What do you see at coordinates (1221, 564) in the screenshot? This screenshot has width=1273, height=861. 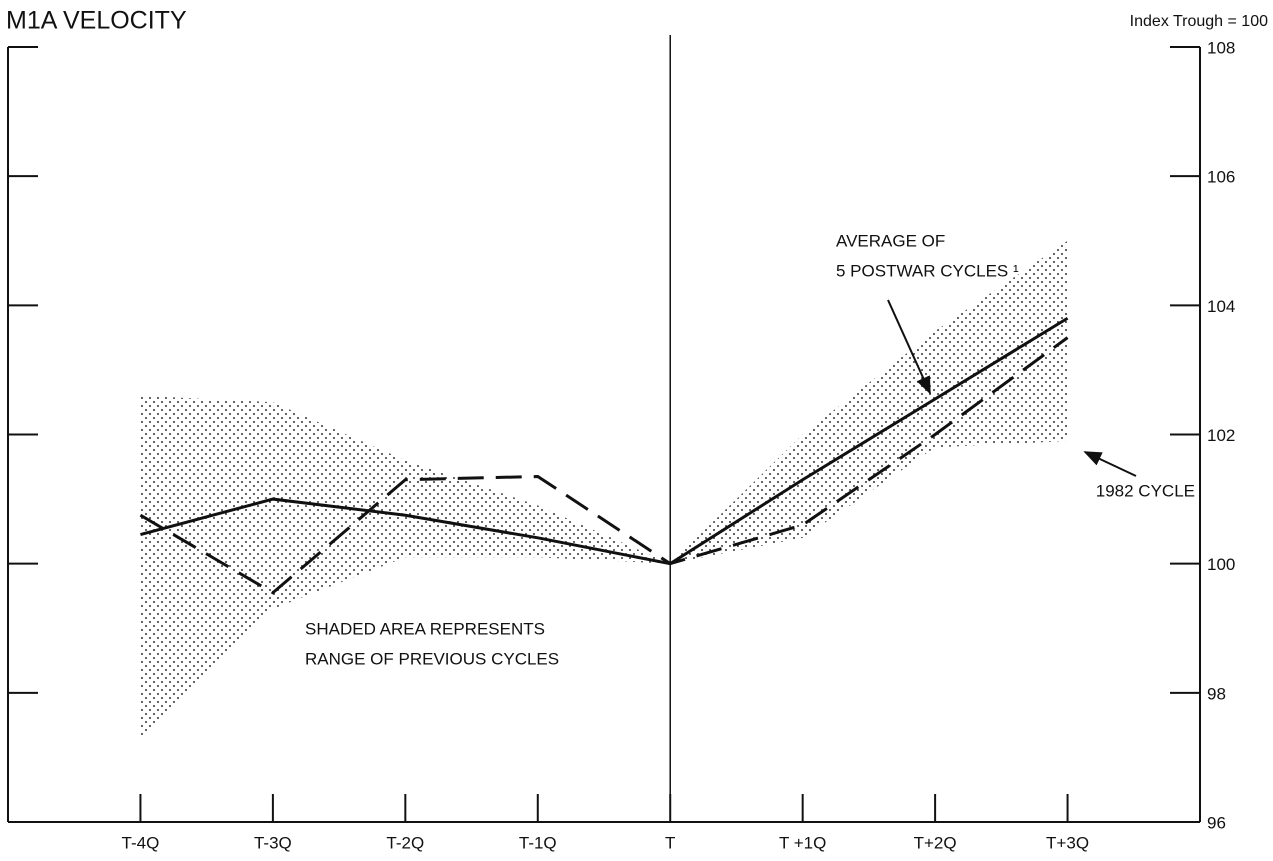 I see `y-tick-label: 100` at bounding box center [1221, 564].